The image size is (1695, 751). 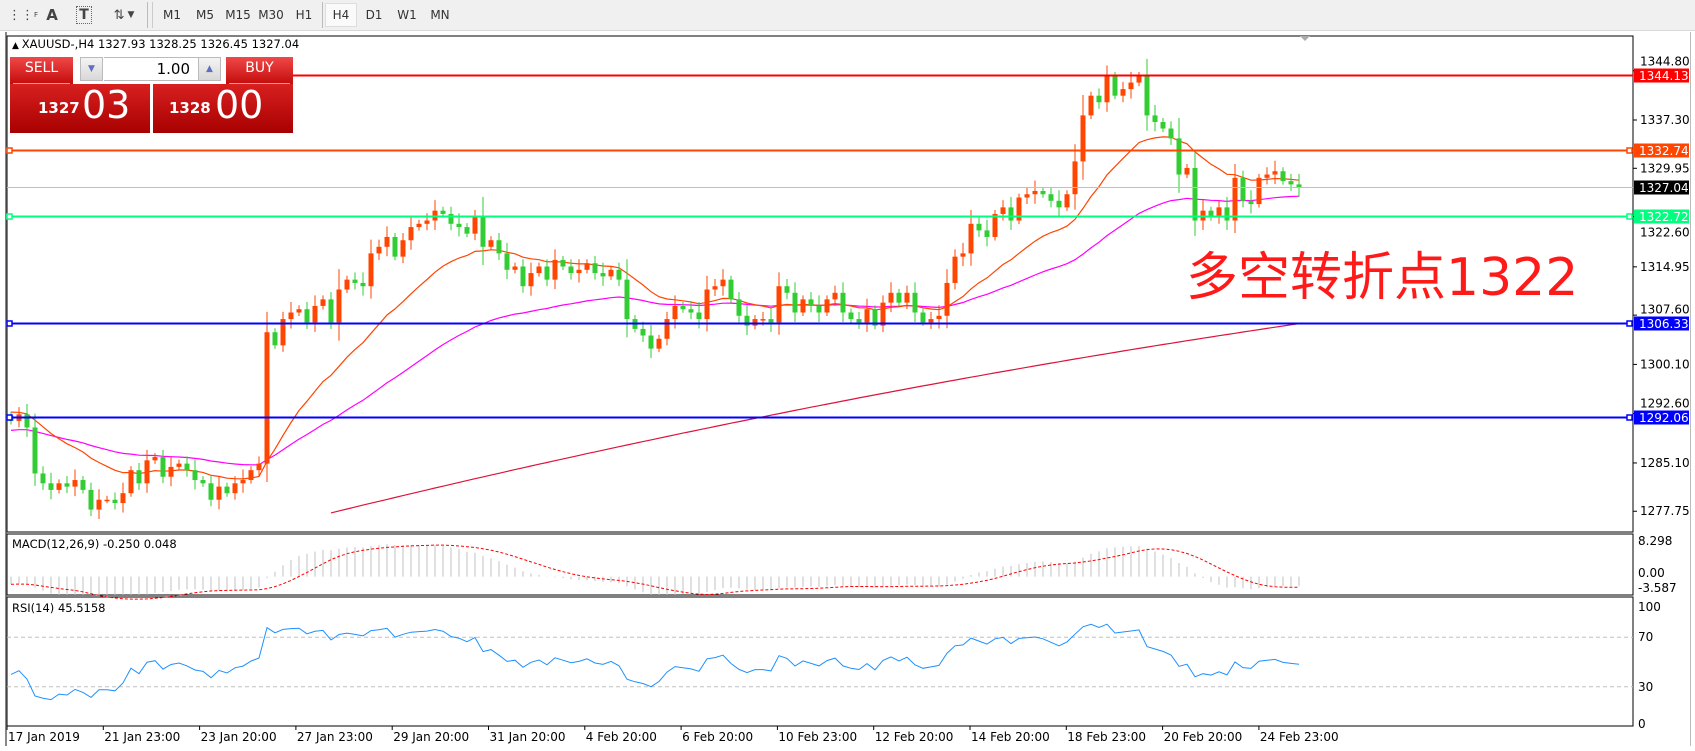 What do you see at coordinates (335, 737) in the screenshot?
I see `time-axis-label: 27 Jan 23:00` at bounding box center [335, 737].